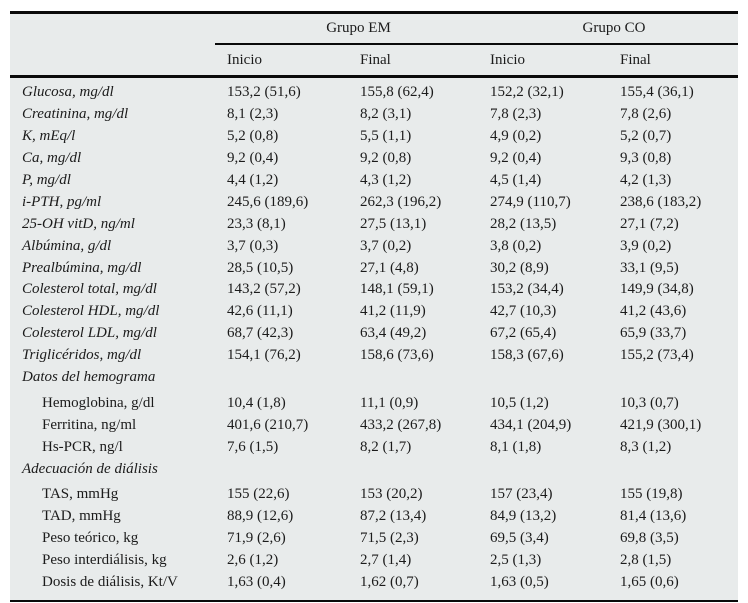 The image size is (748, 603). I want to click on cell: 143,2 (57,2), so click(264, 289).